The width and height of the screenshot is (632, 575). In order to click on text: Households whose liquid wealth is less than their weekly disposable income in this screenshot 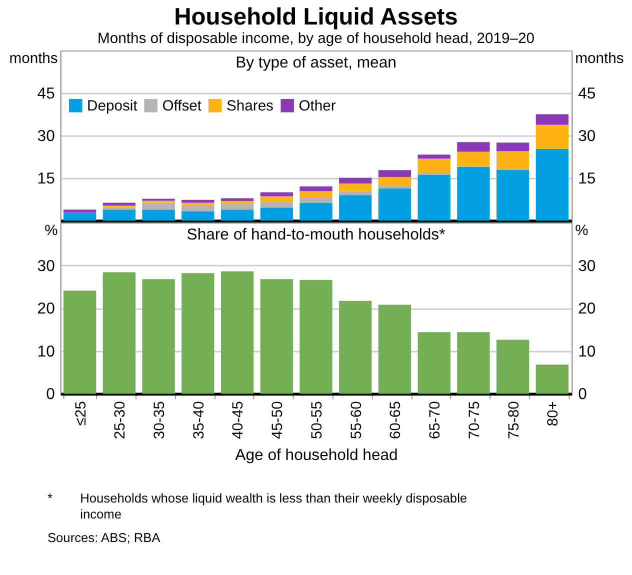, I will do `click(274, 506)`.